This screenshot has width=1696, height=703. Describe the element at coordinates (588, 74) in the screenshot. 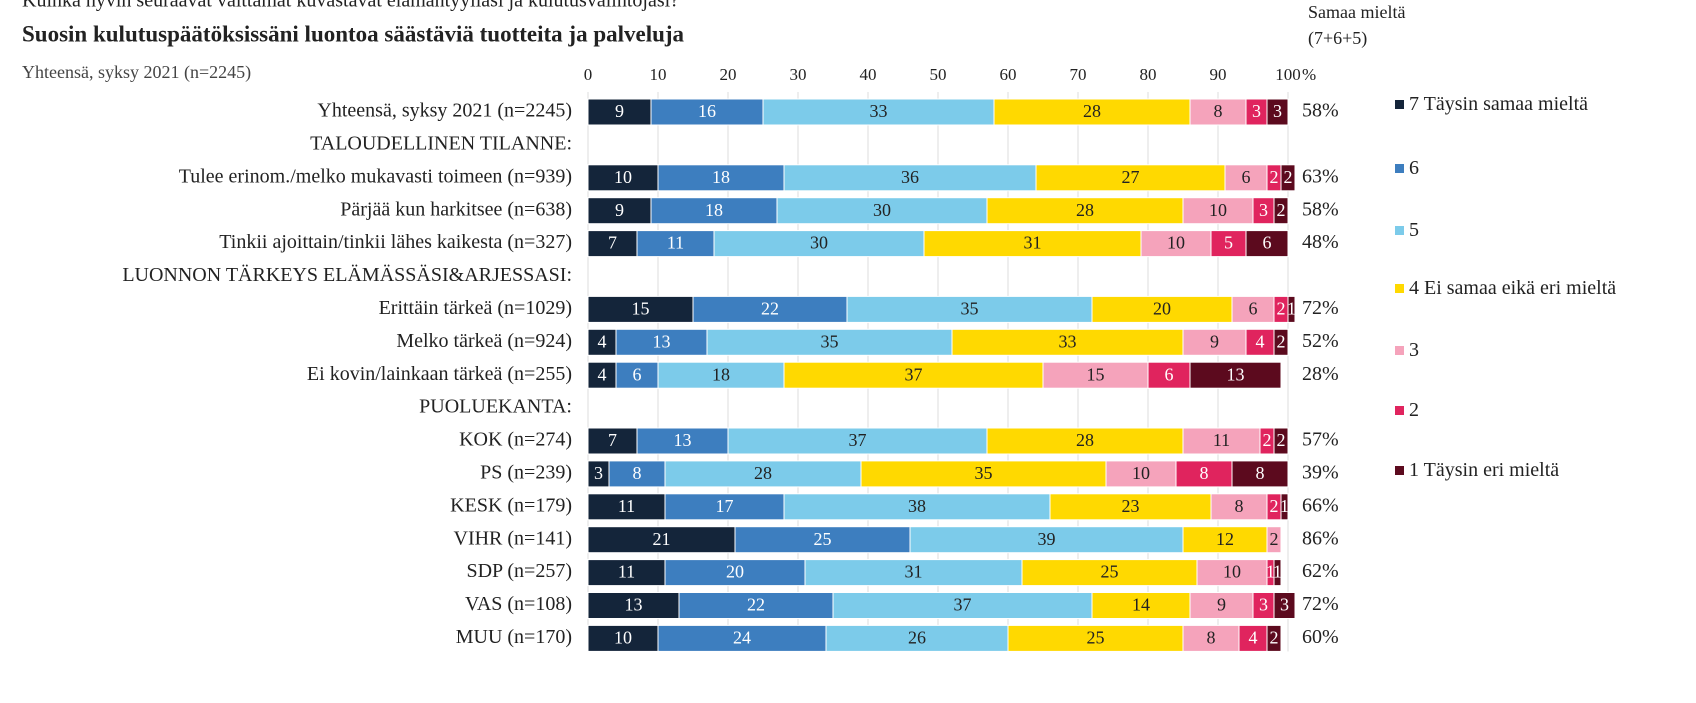

I see `x-tick-label: 0` at that location.